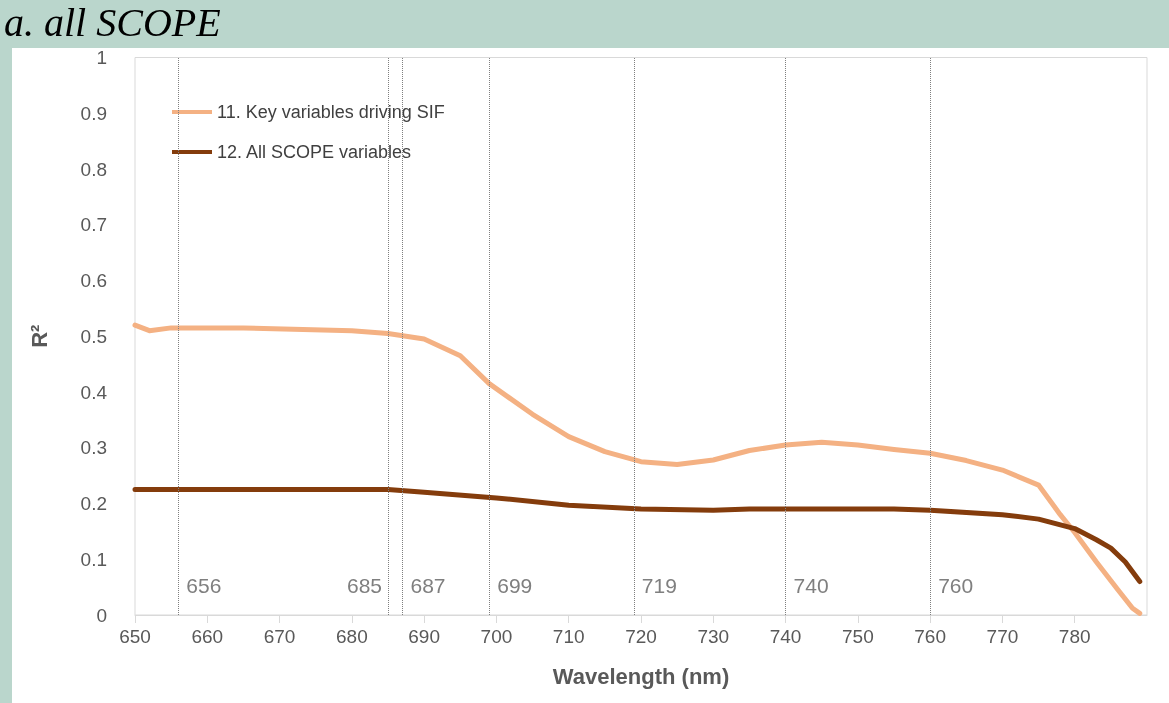  I want to click on chart-title: a. all SCOPE, so click(112, 23).